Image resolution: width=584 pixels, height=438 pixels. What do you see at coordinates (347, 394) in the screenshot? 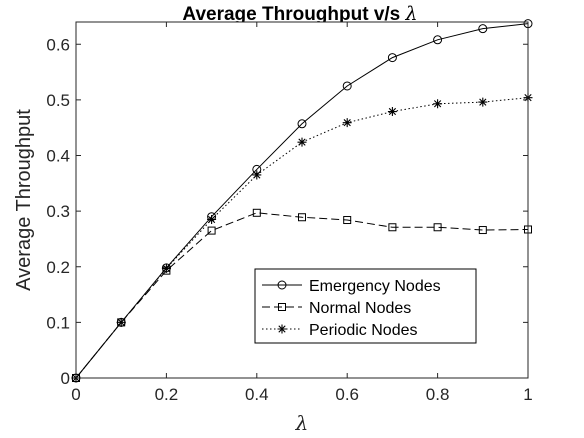
I see `x-tick-label: 0.6` at bounding box center [347, 394].